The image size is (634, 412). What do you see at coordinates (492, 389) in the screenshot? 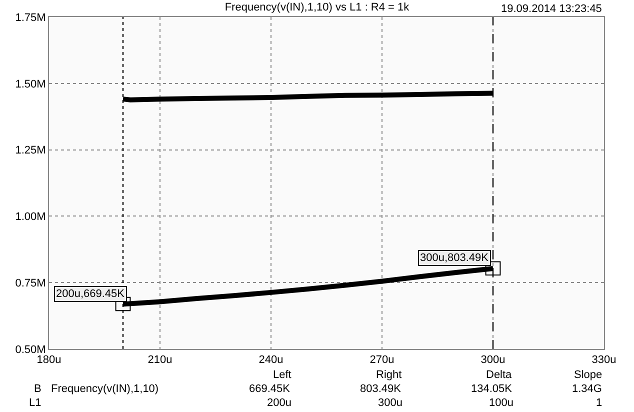
I see `text: 134.05K` at bounding box center [492, 389].